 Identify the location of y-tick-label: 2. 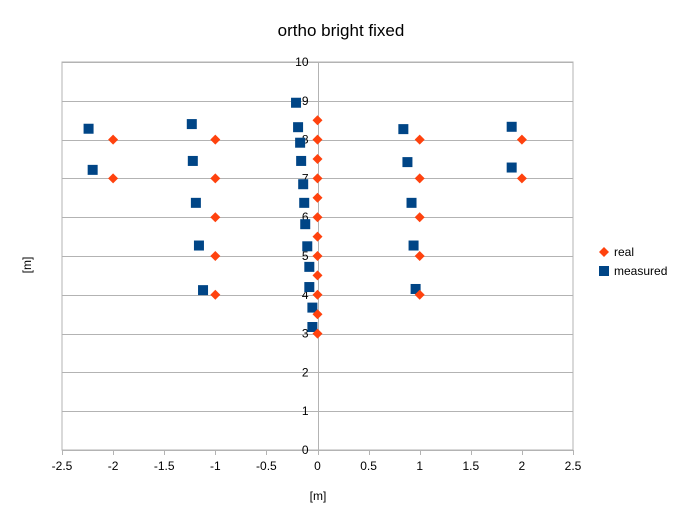
(305, 372).